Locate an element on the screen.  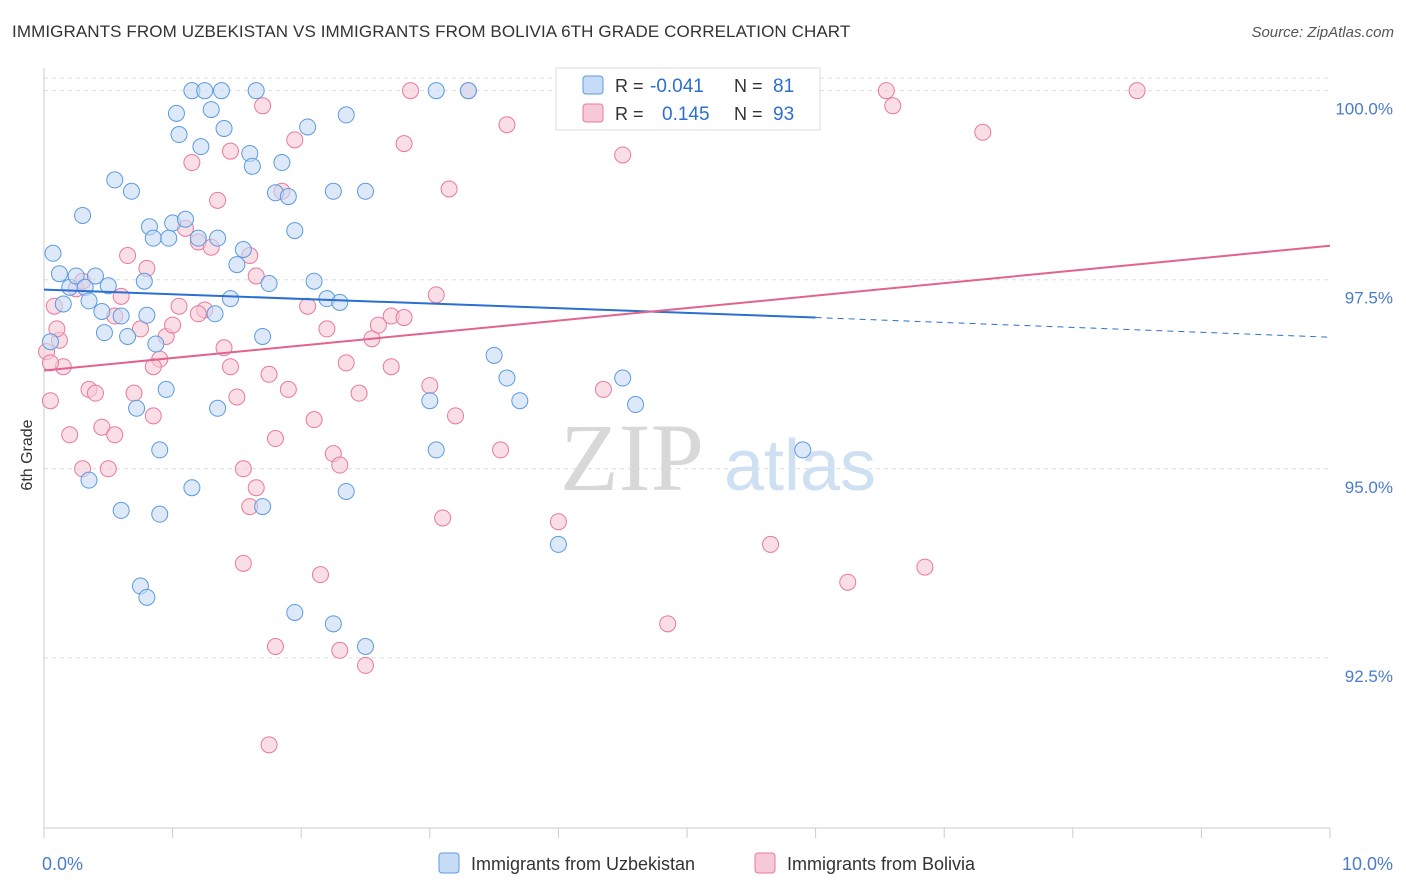
stats-legend-swatch-pink is located at coordinates (593, 113).